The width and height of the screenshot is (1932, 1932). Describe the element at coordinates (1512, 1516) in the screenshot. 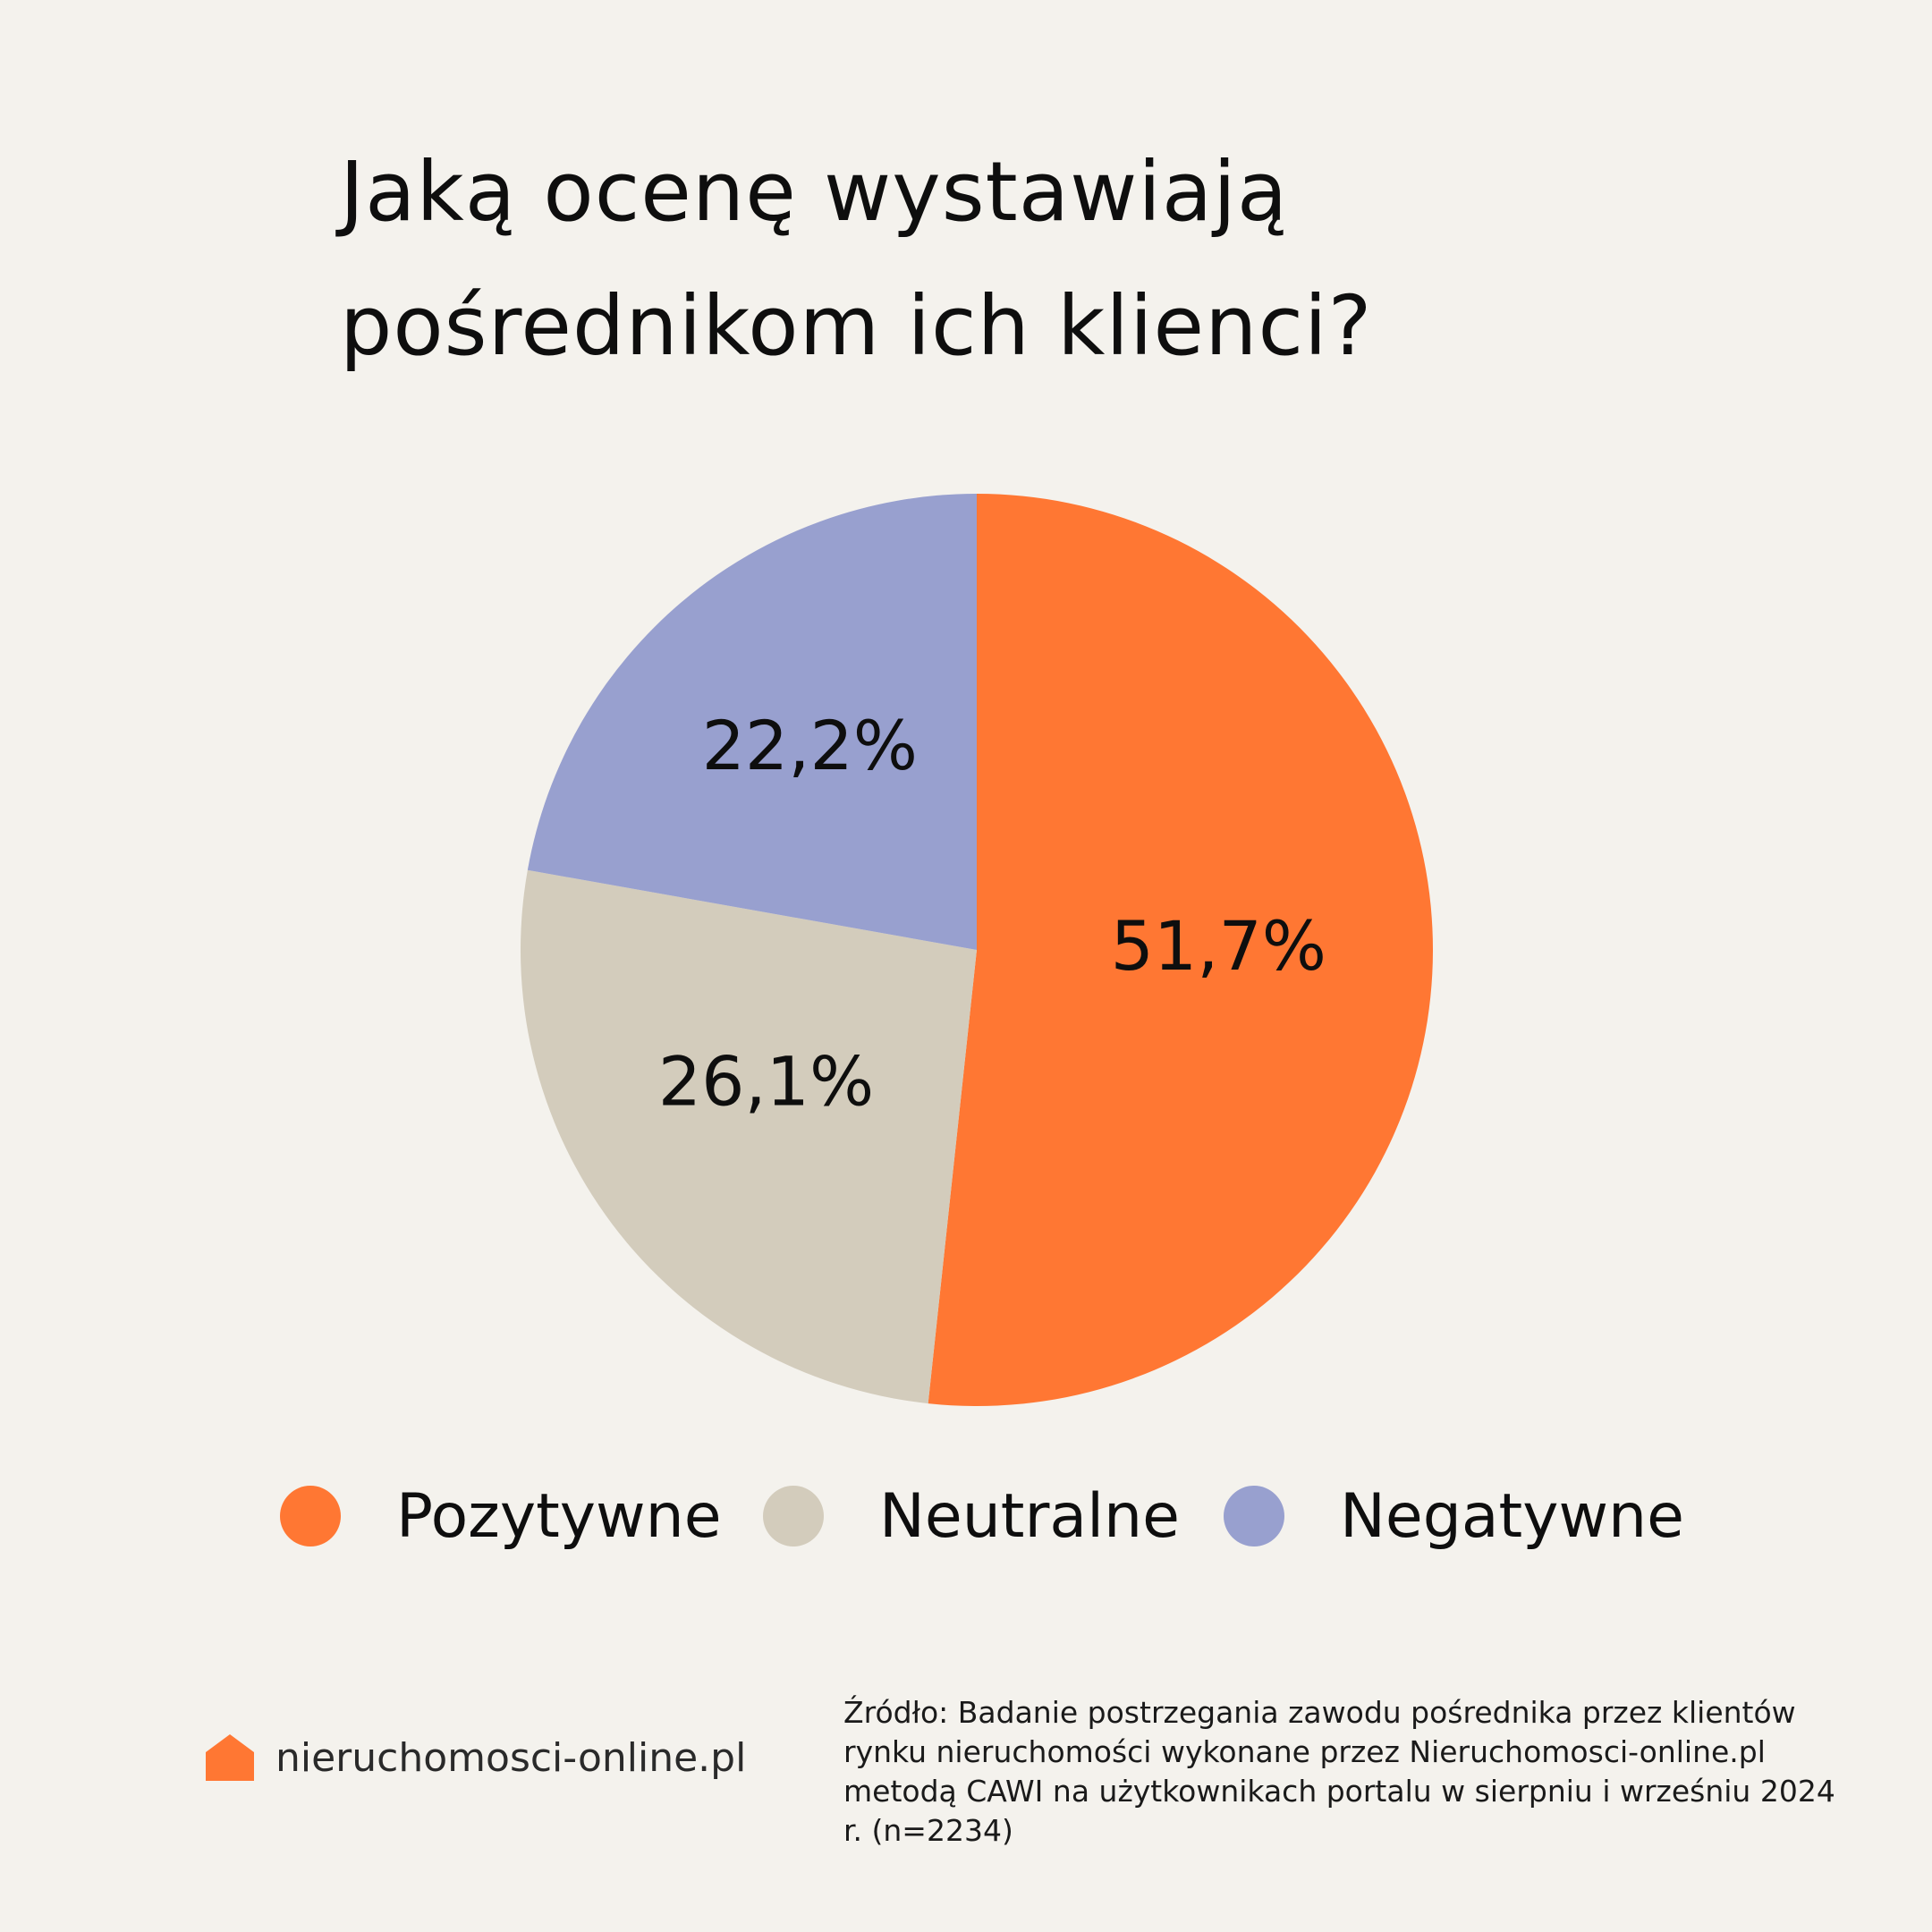

I see `legend-label-negatywne: Negatywne` at that location.